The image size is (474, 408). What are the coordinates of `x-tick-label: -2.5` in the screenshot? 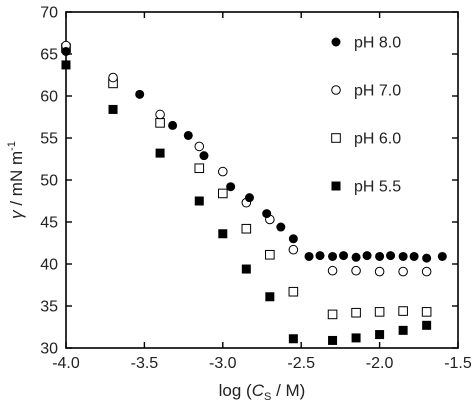 It's located at (301, 363).